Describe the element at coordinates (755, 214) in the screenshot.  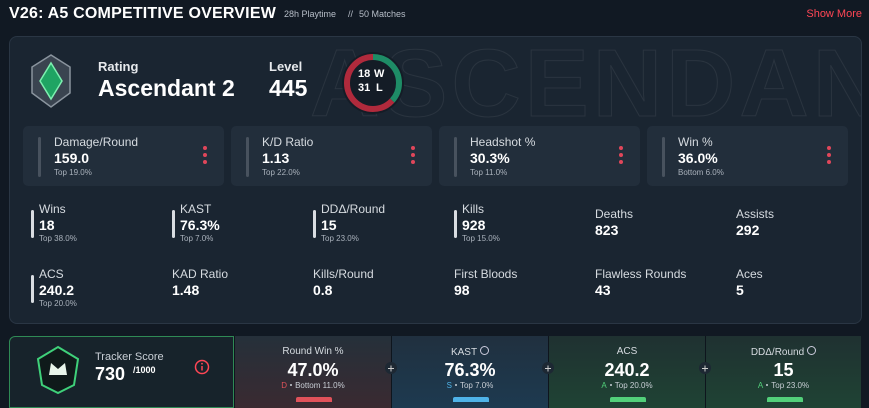
I see `stat-label: Assists` at that location.